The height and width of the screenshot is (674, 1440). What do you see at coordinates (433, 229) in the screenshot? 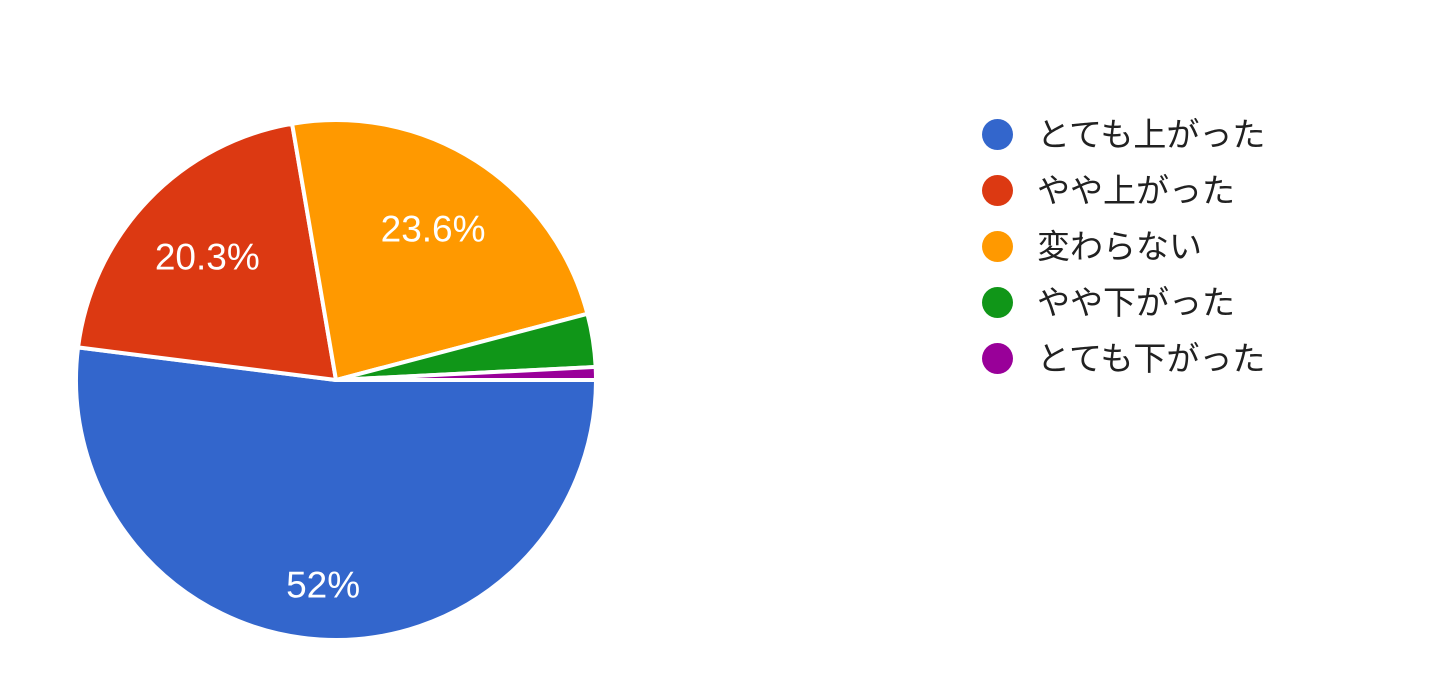
I see `slice-percentage-label: 23.6%` at bounding box center [433, 229].